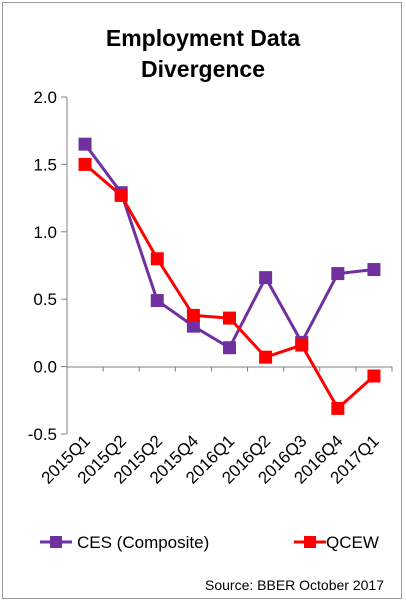 This screenshot has width=406, height=603. Describe the element at coordinates (45, 164) in the screenshot. I see `y-tick-label: 1.5` at that location.